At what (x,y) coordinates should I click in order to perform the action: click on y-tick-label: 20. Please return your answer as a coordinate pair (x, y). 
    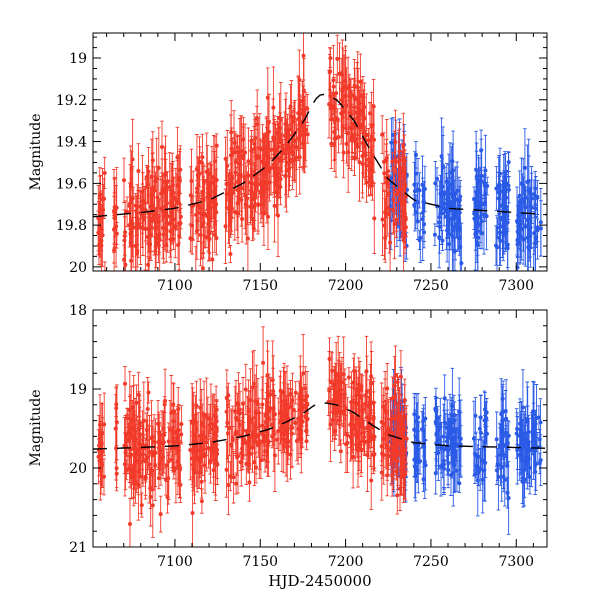
    Looking at the image, I should click on (78, 268).